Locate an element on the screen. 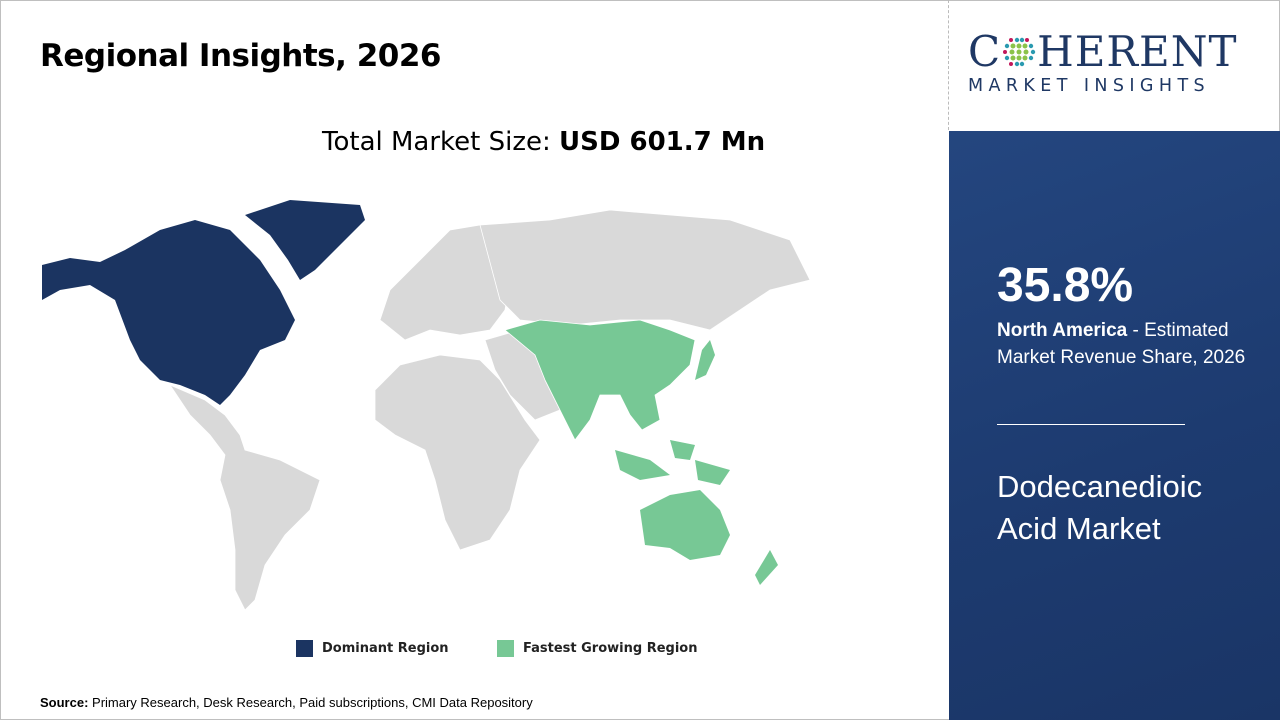 This screenshot has width=1280, height=720. legend-dominant: Dominant Region is located at coordinates (372, 648).